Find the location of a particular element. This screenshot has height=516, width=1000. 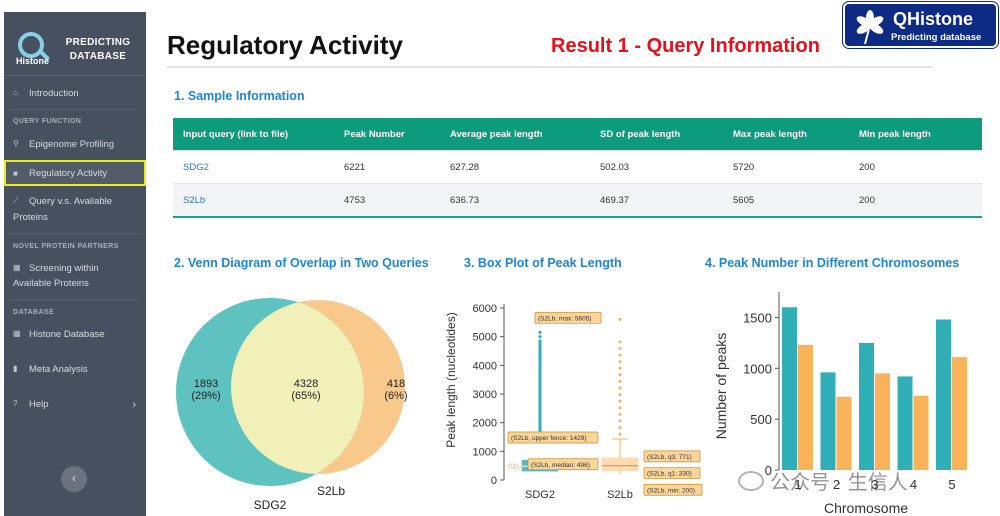

sidebar-item-help: ? Help › is located at coordinates (75, 405).